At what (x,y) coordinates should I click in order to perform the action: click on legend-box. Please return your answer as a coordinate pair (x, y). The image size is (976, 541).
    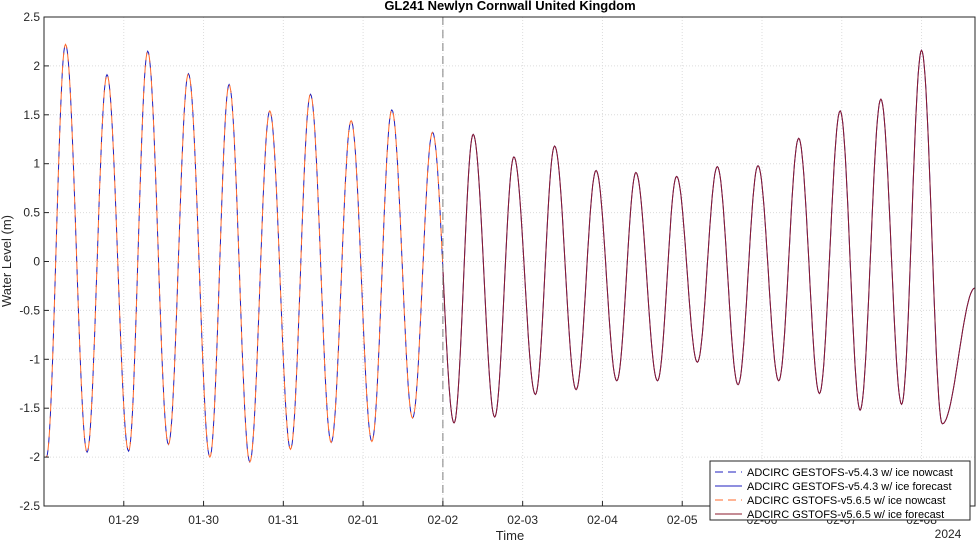
    Looking at the image, I should click on (840, 490).